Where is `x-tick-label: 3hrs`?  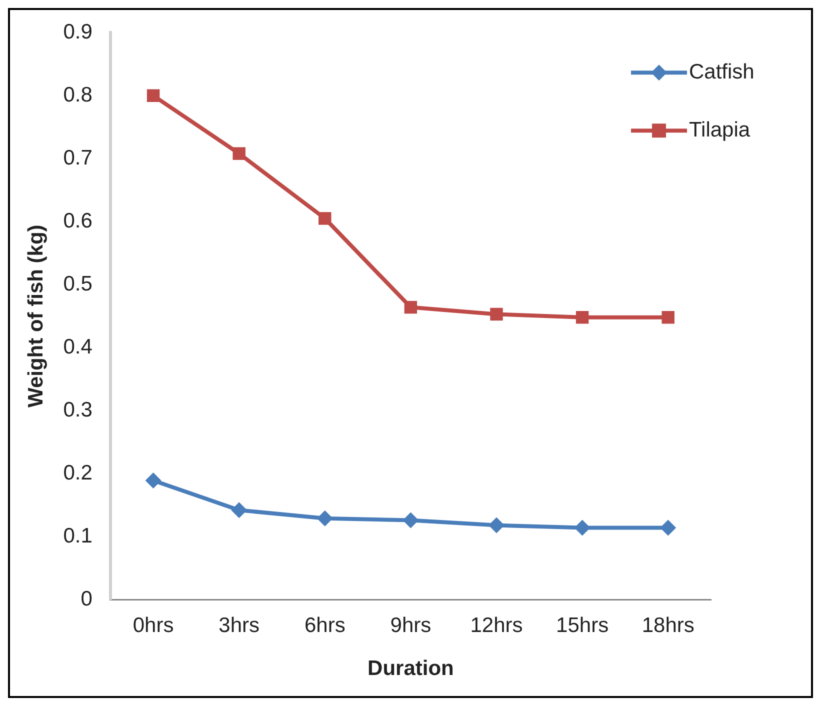 x-tick-label: 3hrs is located at coordinates (239, 625).